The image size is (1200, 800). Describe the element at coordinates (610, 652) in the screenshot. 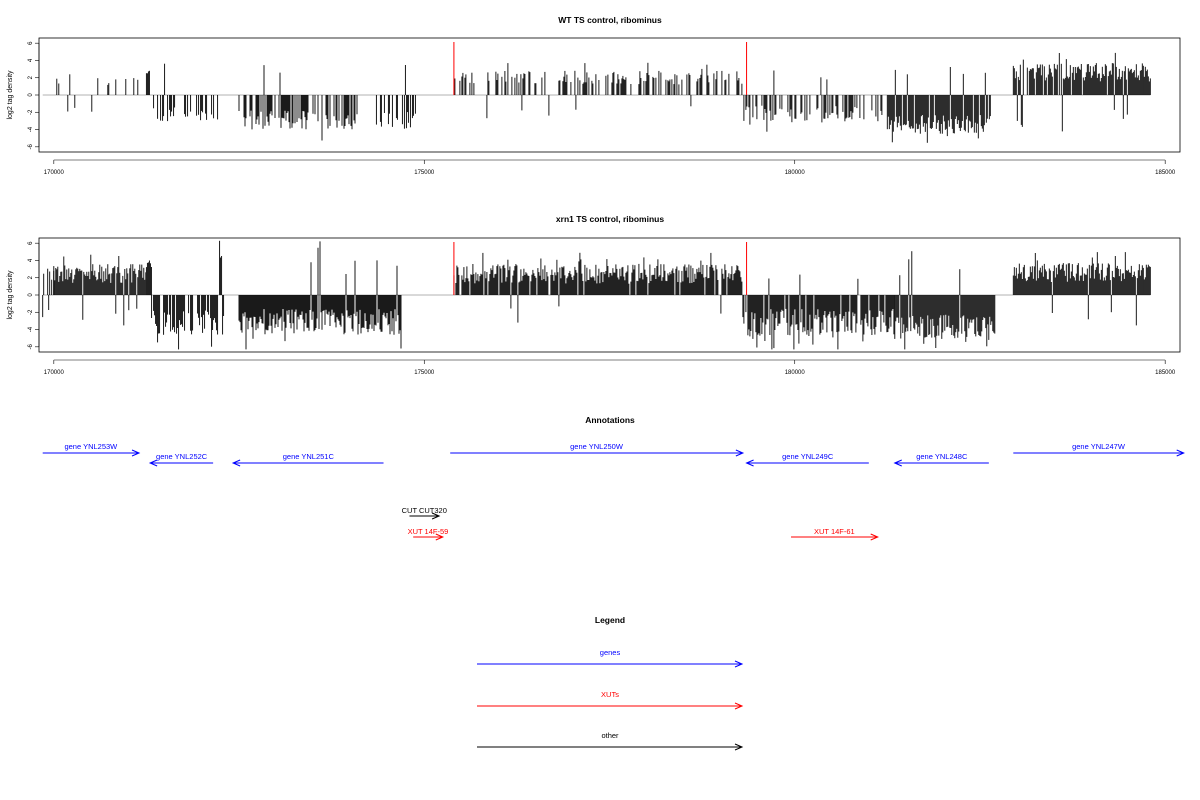

I see `legend-label-genes: genes` at that location.